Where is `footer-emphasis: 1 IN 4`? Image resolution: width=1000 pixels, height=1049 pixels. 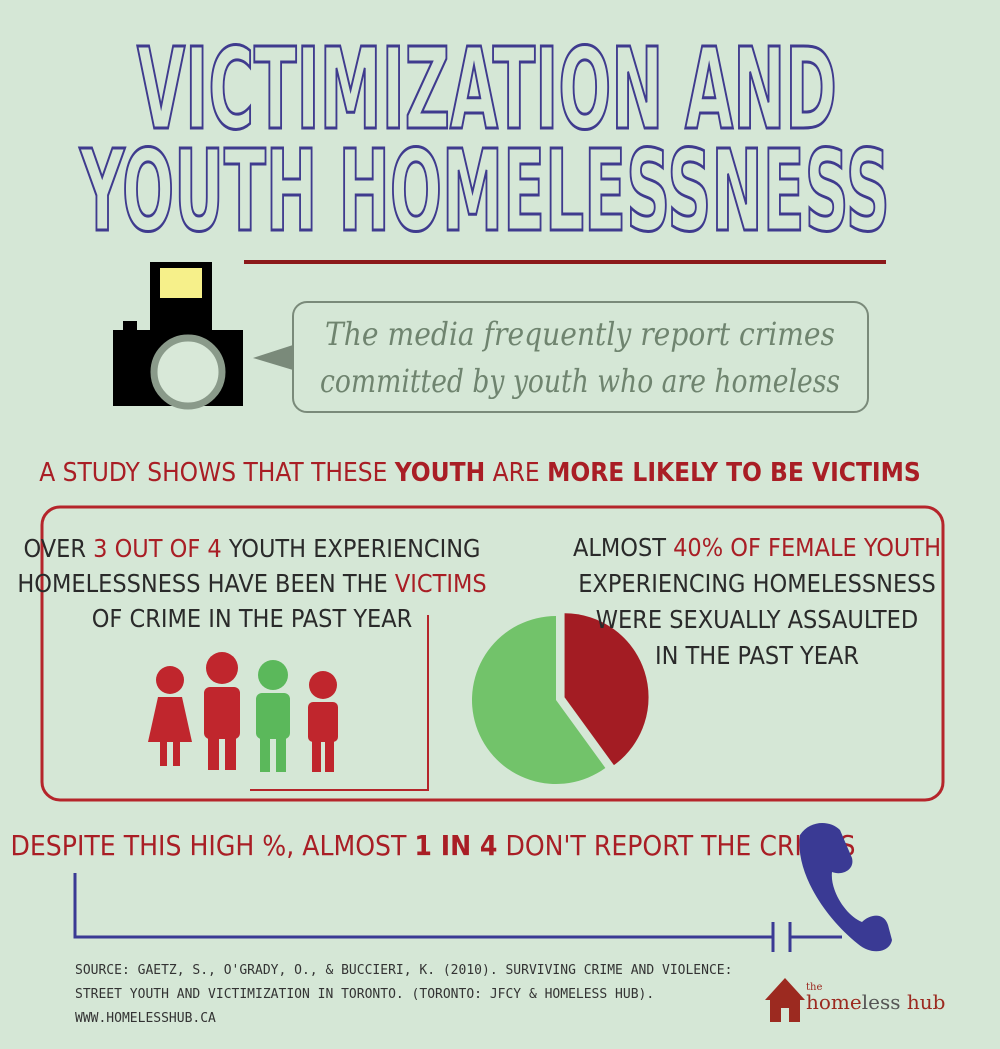 footer-emphasis: 1 IN 4 is located at coordinates (455, 845).